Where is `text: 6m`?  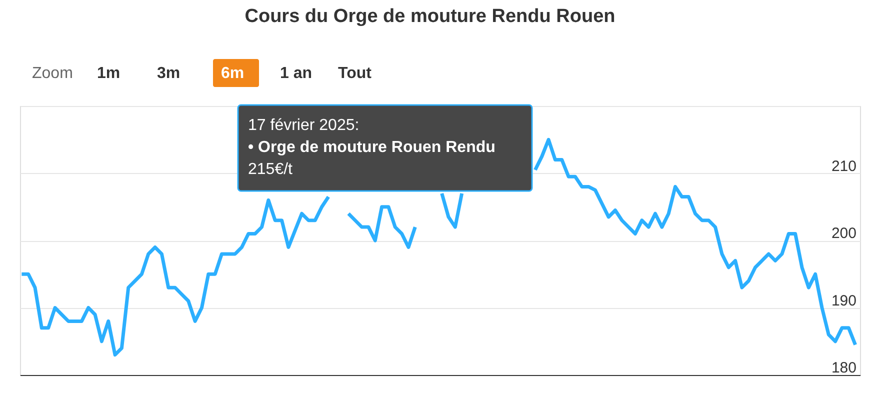 text: 6m is located at coordinates (232, 73).